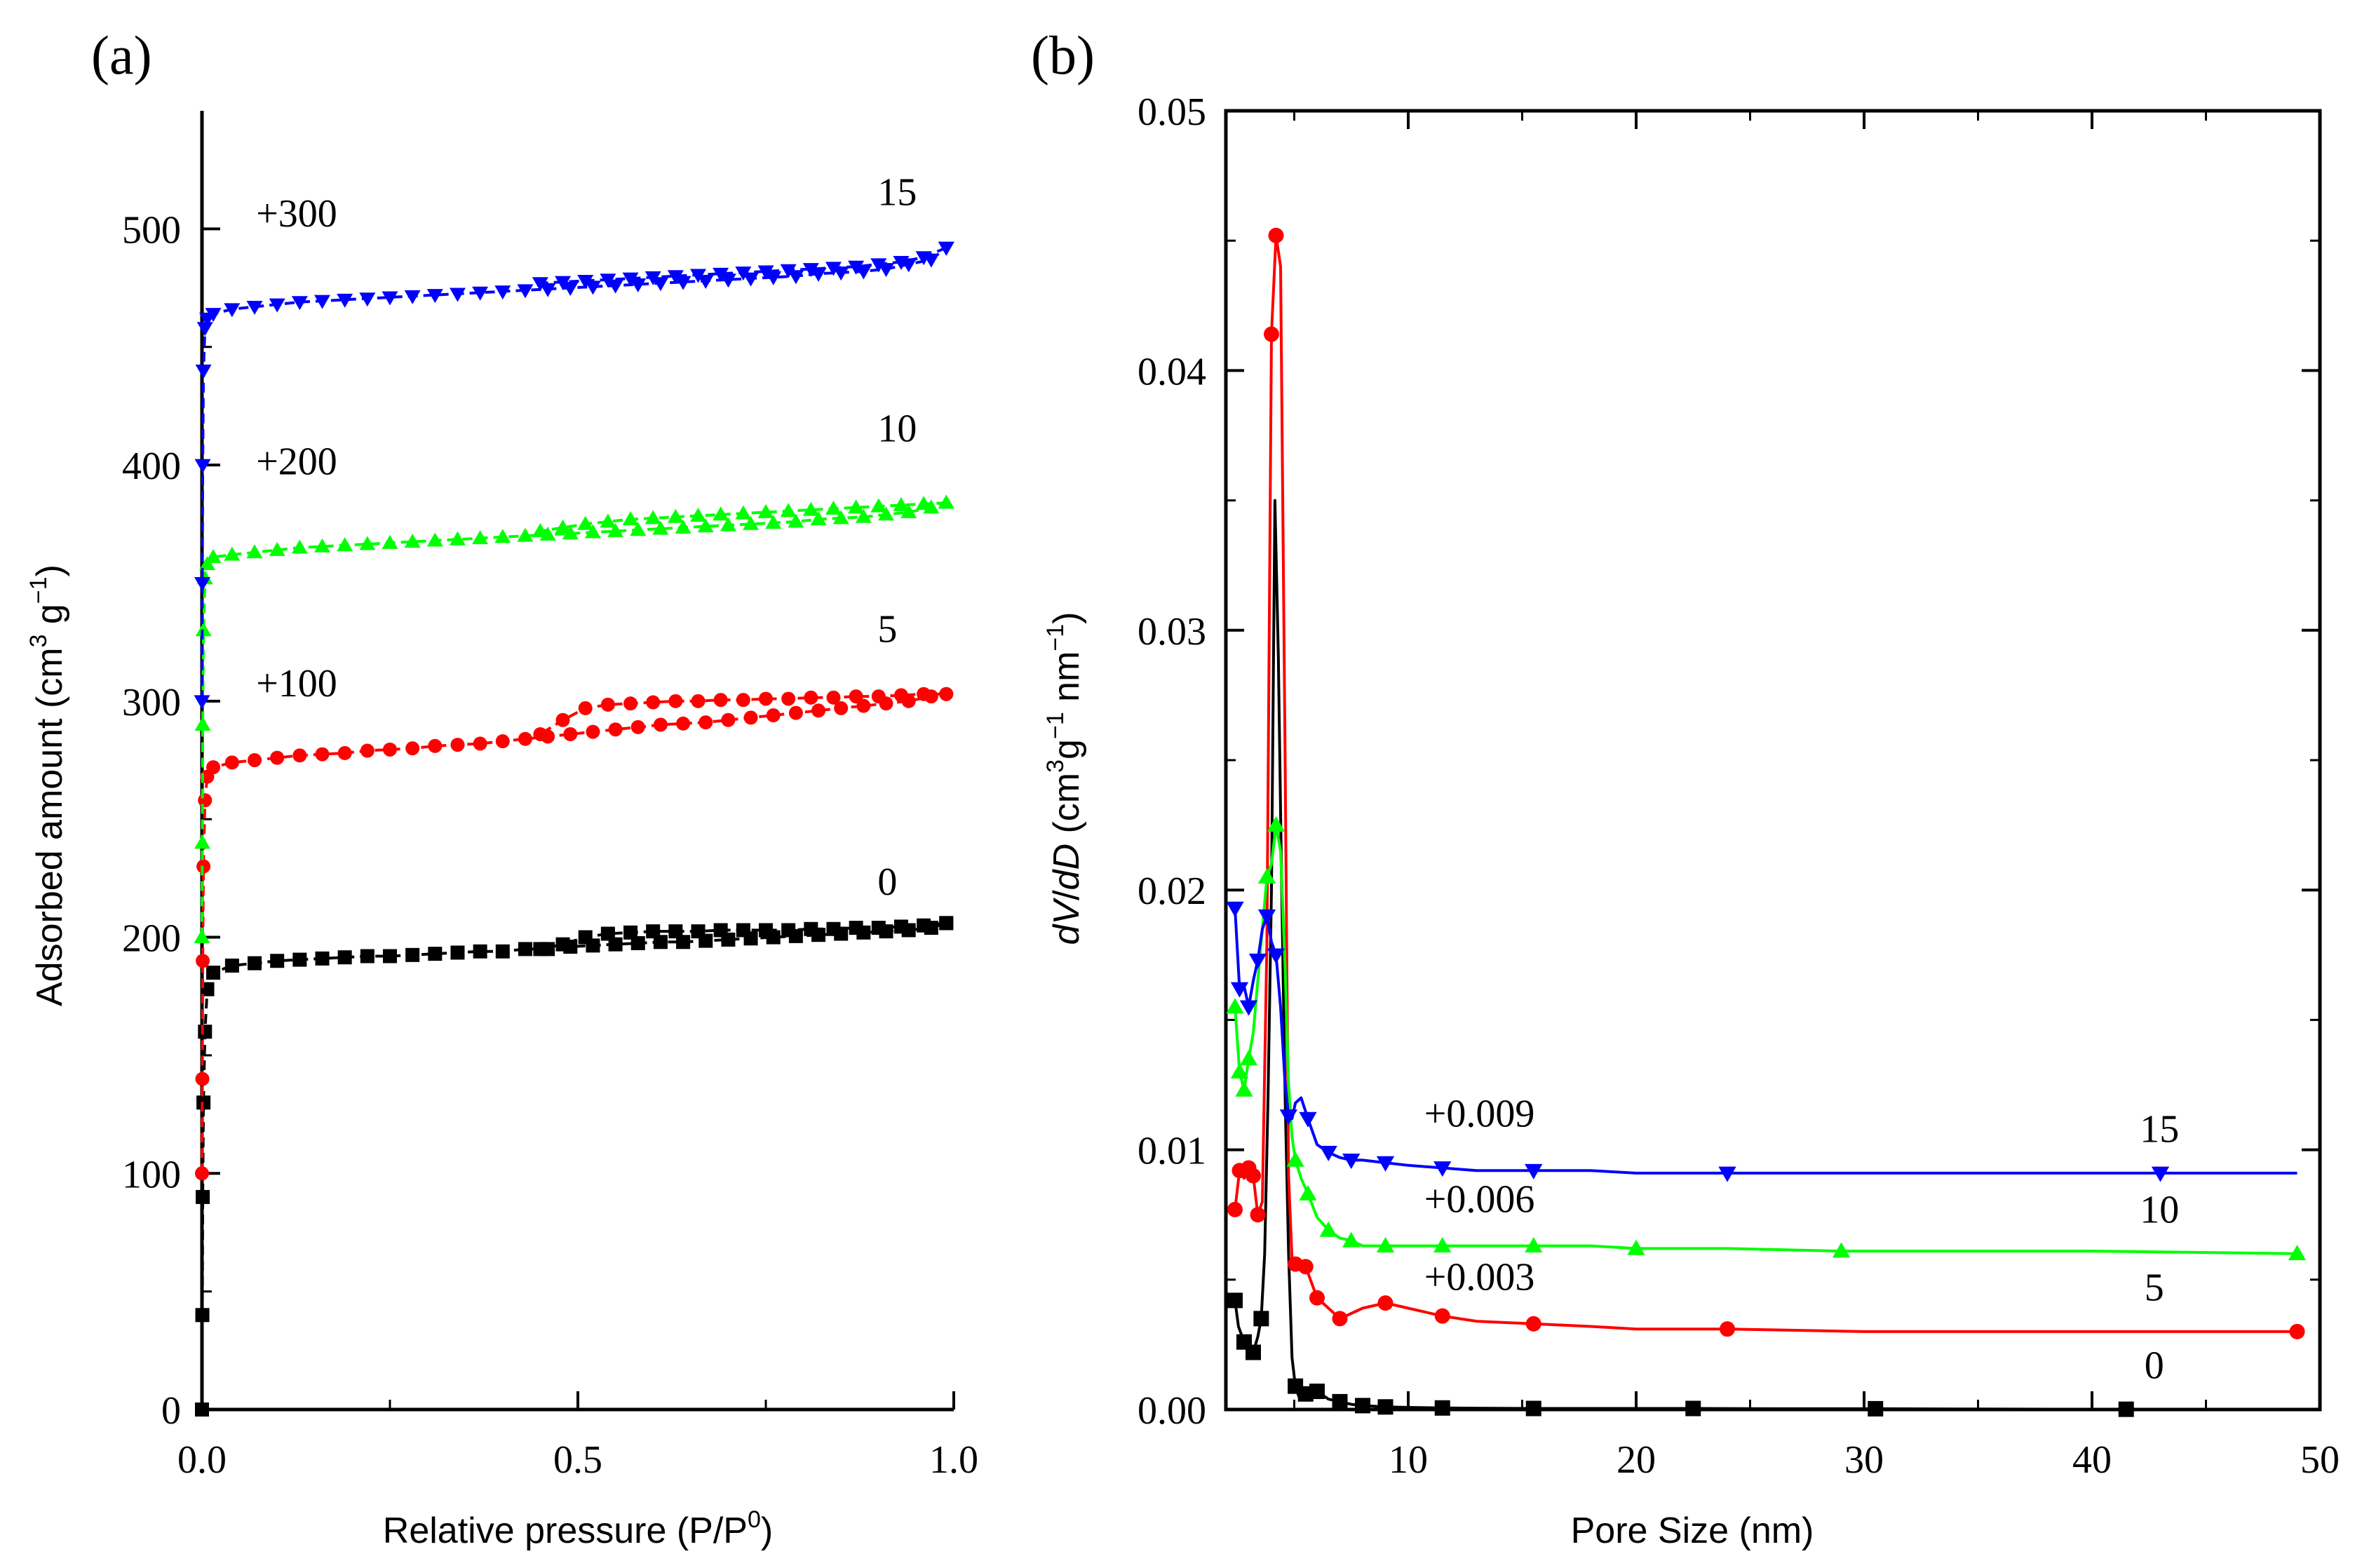 Image resolution: width=2362 pixels, height=1568 pixels. I want to click on panel-b-y-tick-label: 0.00, so click(1172, 1411).